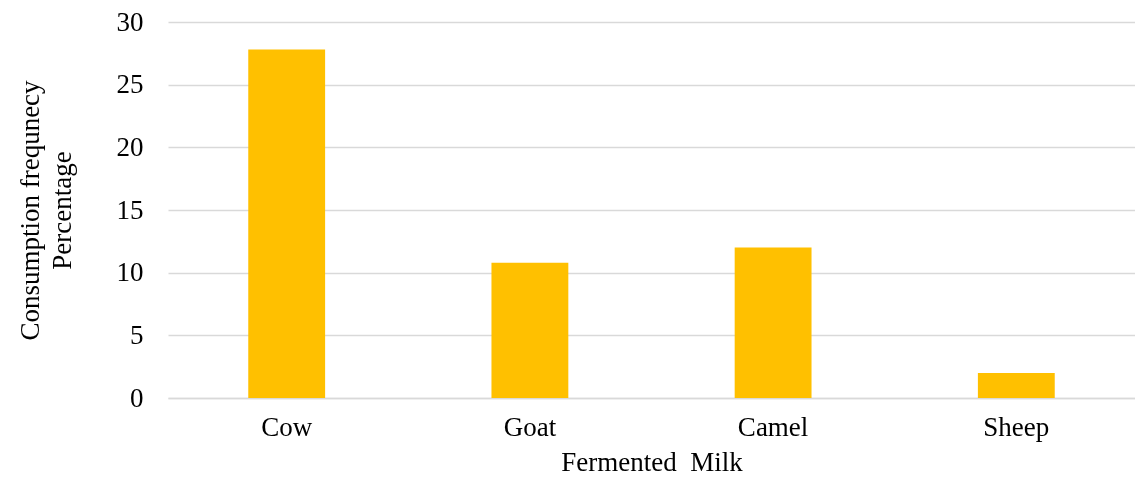 The width and height of the screenshot is (1135, 481). Describe the element at coordinates (287, 426) in the screenshot. I see `x-tick-label: Cow` at that location.